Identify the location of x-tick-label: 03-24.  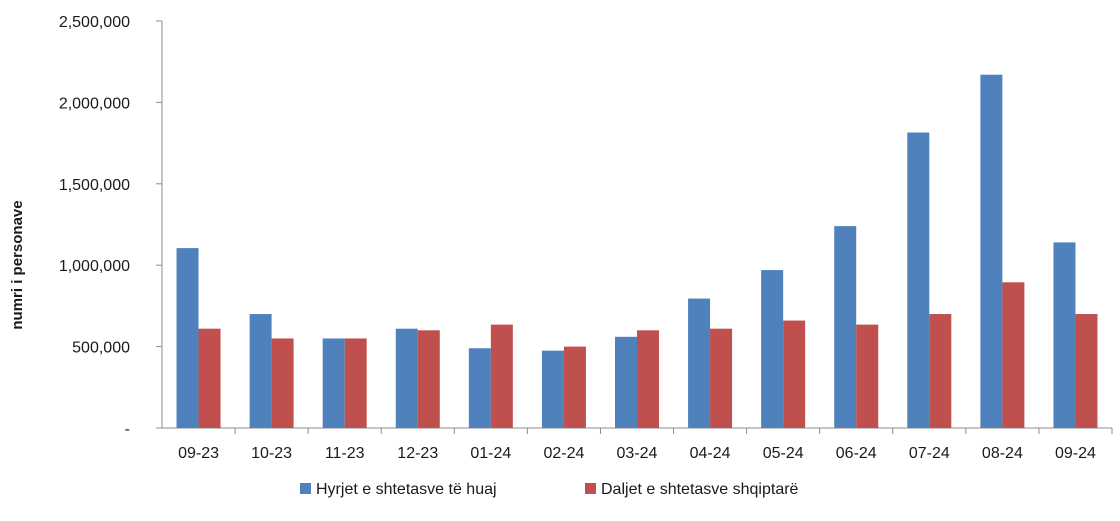
(637, 453).